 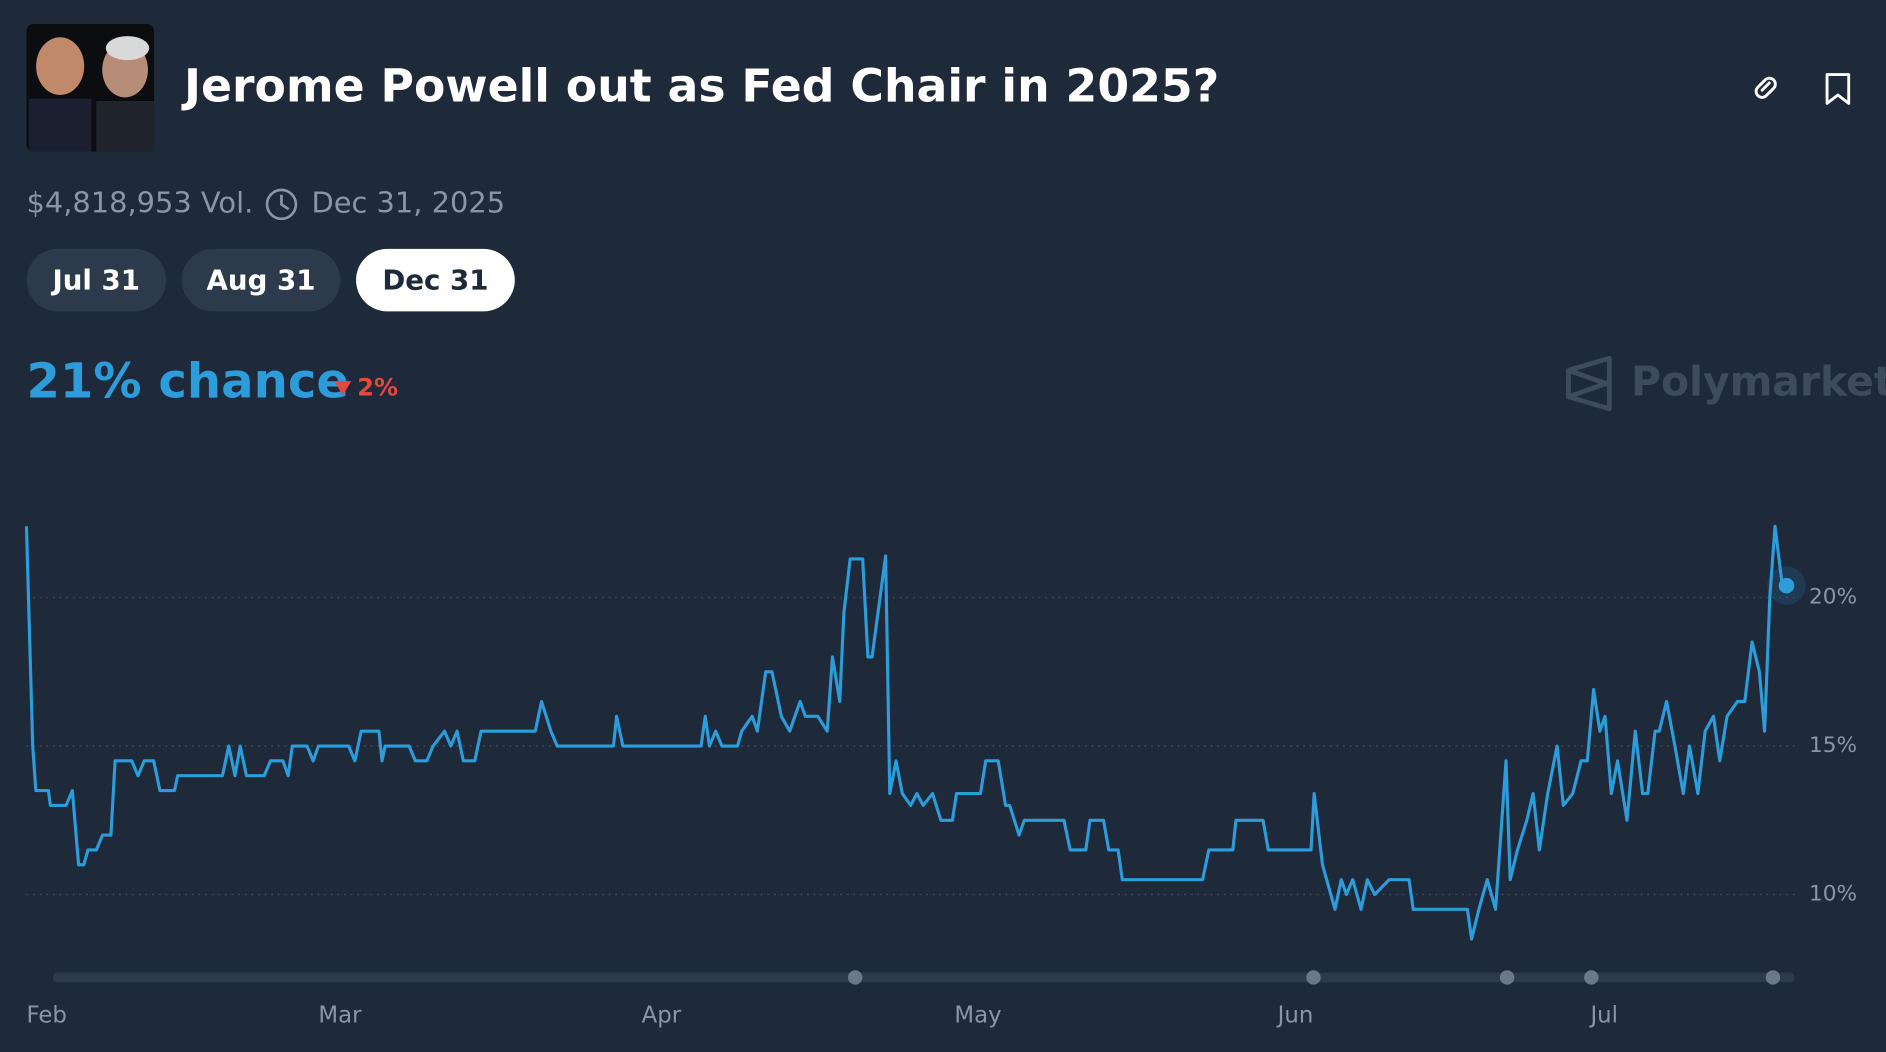 What do you see at coordinates (1838, 89) in the screenshot?
I see `bookmark-icon` at bounding box center [1838, 89].